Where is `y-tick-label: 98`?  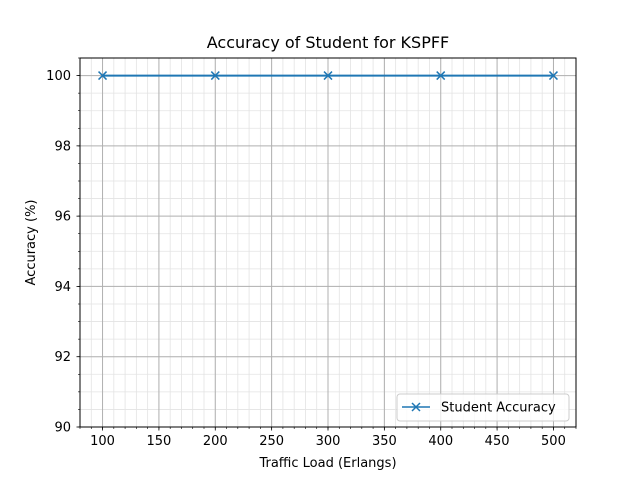
y-tick-label: 98 is located at coordinates (62, 146).